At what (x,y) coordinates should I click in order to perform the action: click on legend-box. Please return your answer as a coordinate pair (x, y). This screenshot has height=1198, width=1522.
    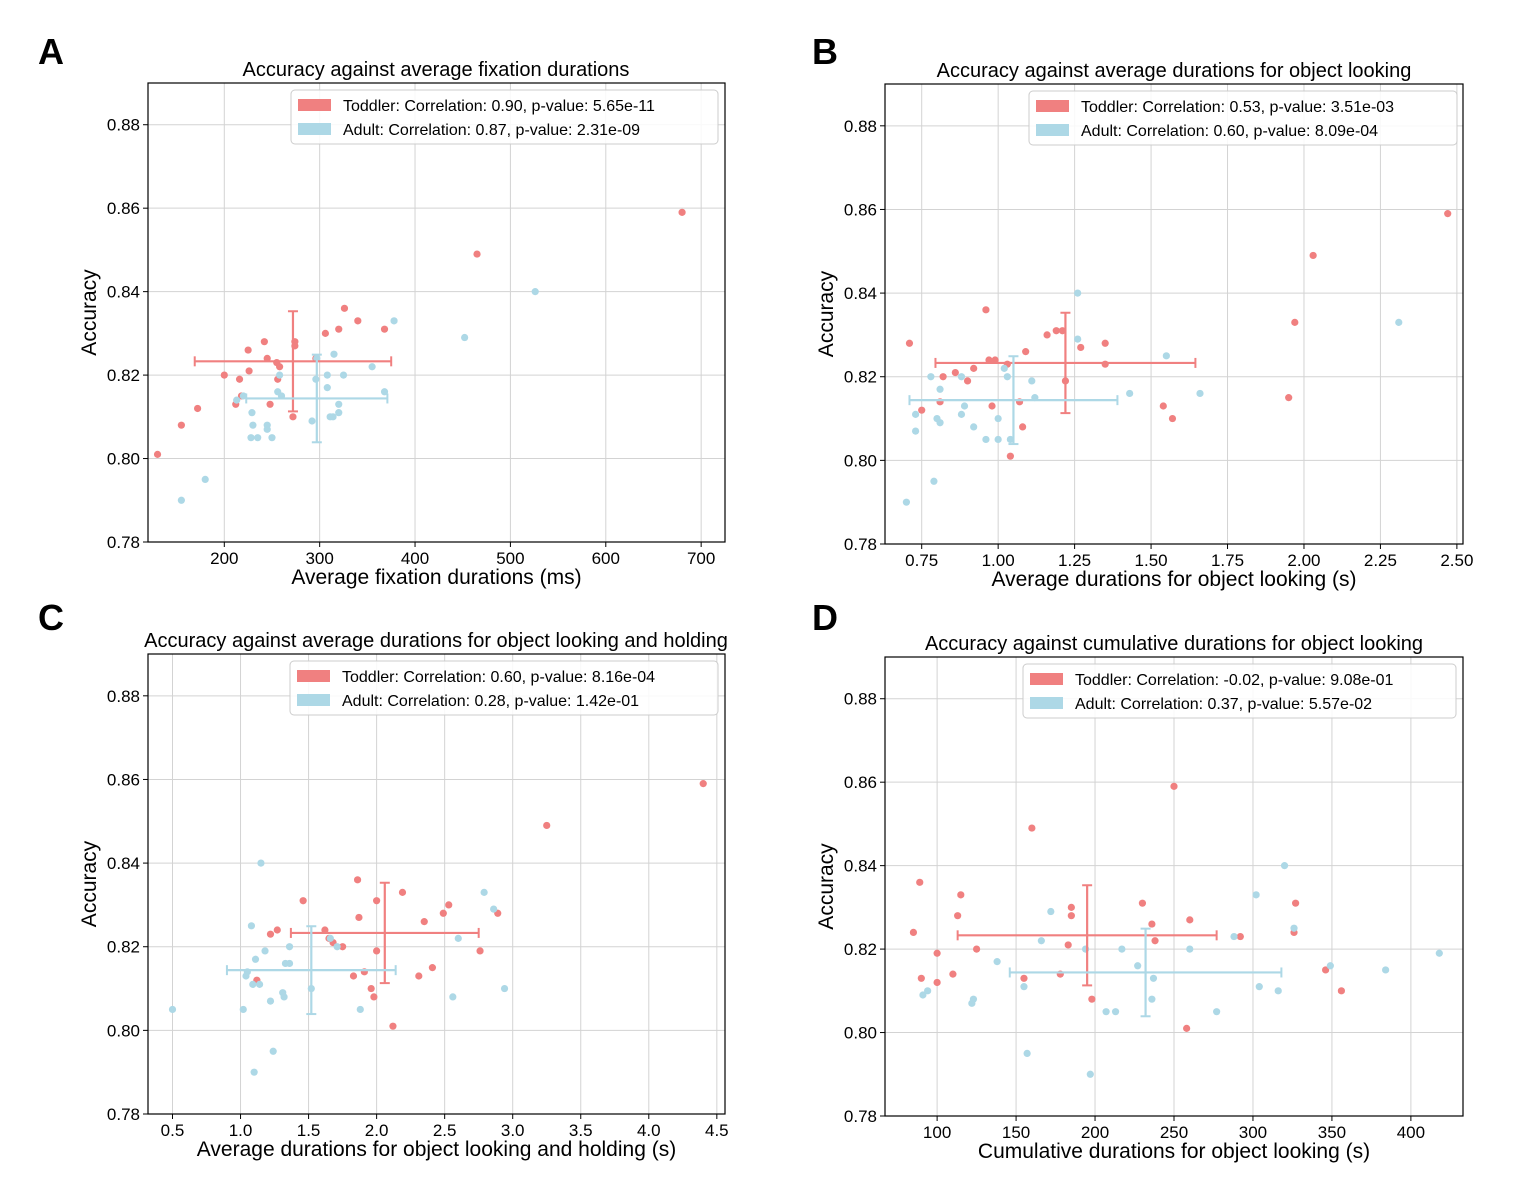
    Looking at the image, I should click on (504, 117).